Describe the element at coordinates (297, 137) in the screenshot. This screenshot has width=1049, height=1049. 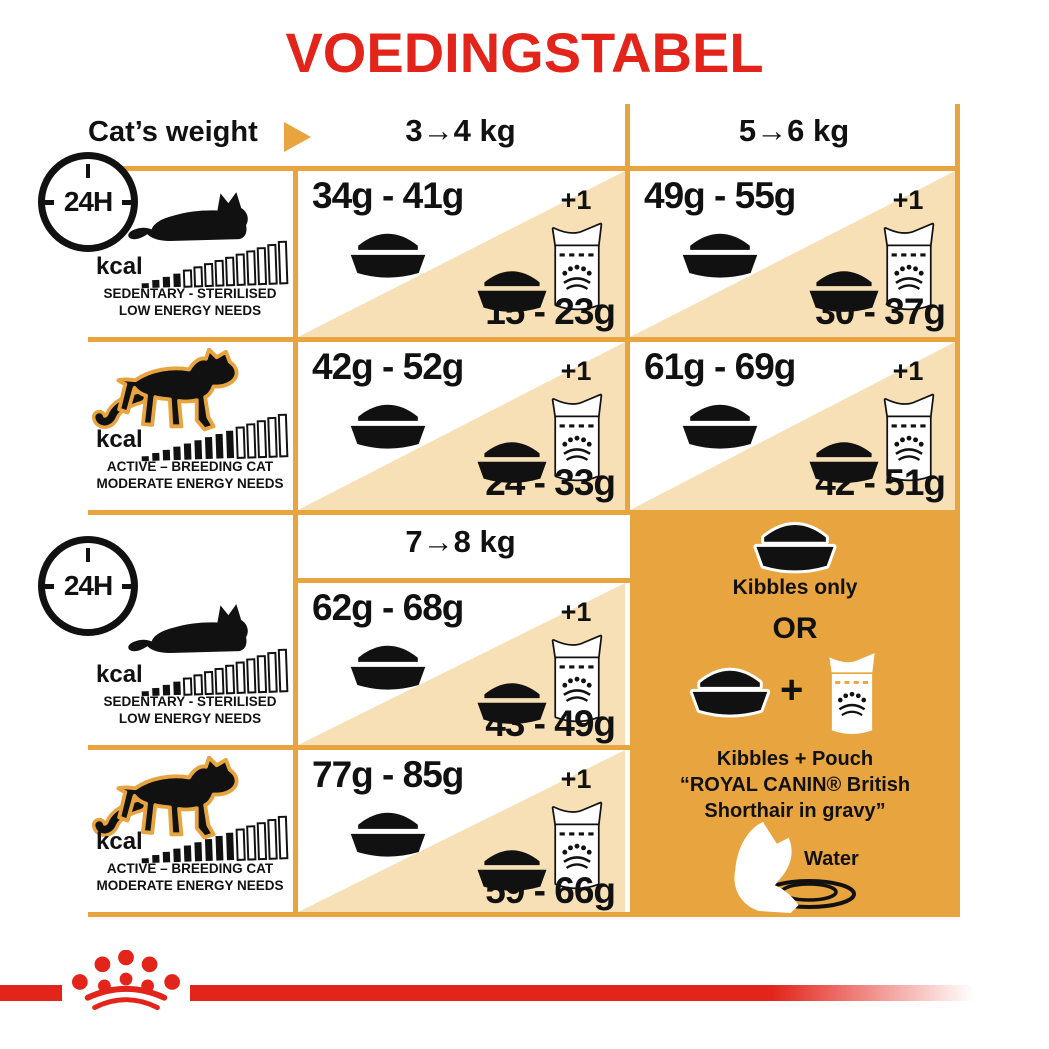
I see `triangle-pointer-icon` at that location.